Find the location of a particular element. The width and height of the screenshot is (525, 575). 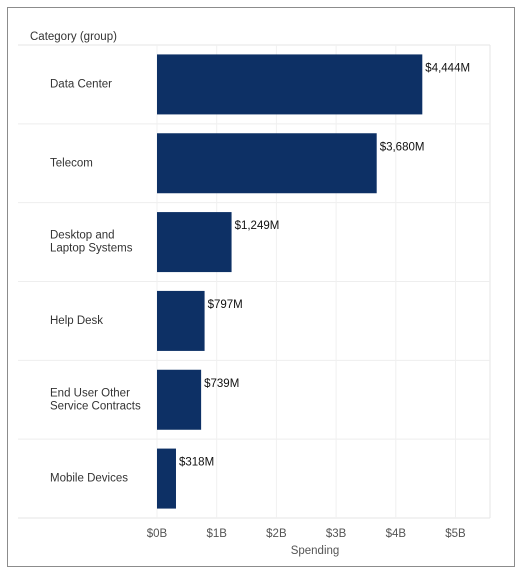

category-label: Help Desk is located at coordinates (76, 321).